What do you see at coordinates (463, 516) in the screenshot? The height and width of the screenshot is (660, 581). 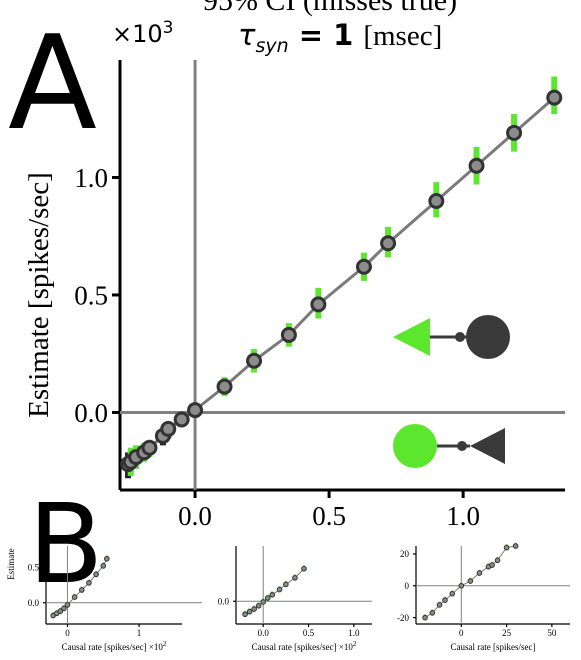 I see `chart-main-xtick-label: 1.0` at bounding box center [463, 516].